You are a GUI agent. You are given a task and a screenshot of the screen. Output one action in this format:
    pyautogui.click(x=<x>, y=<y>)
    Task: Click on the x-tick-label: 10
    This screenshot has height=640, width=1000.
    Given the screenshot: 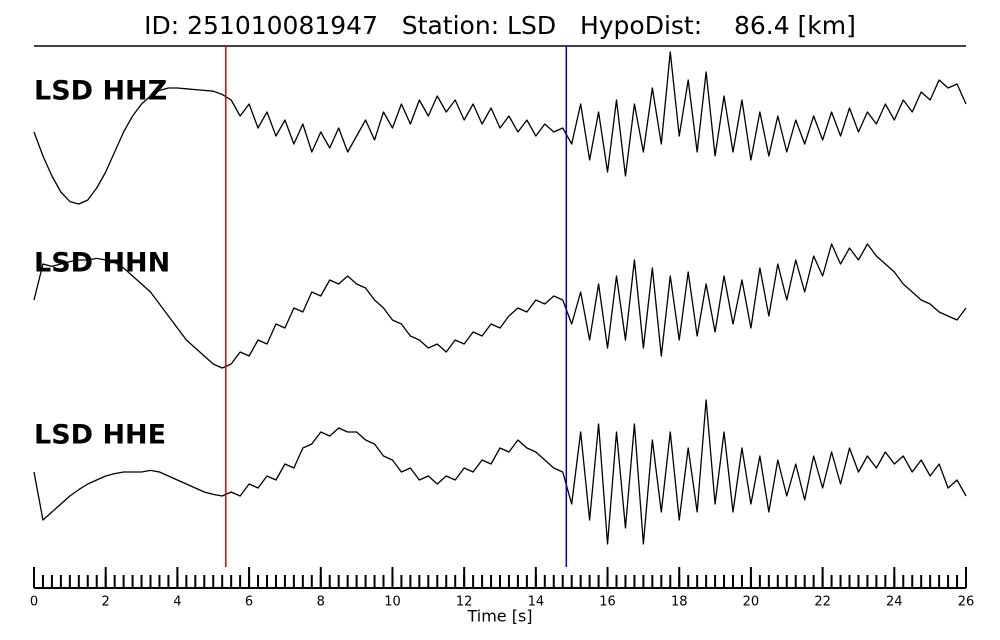 What is the action you would take?
    pyautogui.click(x=392, y=602)
    